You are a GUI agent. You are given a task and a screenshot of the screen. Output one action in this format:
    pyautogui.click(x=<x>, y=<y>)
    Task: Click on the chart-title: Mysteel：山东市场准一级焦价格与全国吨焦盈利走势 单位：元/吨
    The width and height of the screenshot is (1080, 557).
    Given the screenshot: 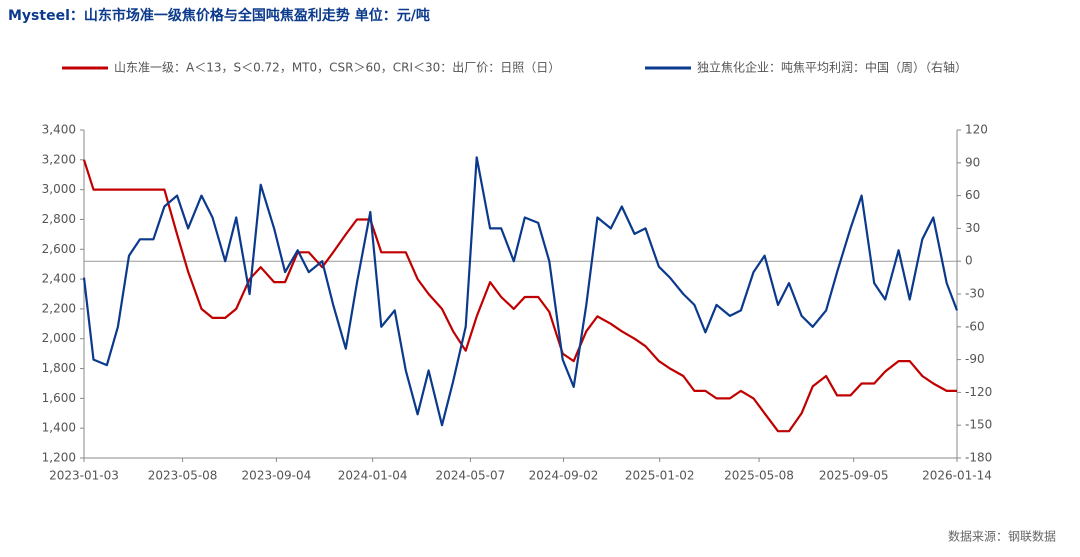 What is the action you would take?
    pyautogui.click(x=219, y=15)
    